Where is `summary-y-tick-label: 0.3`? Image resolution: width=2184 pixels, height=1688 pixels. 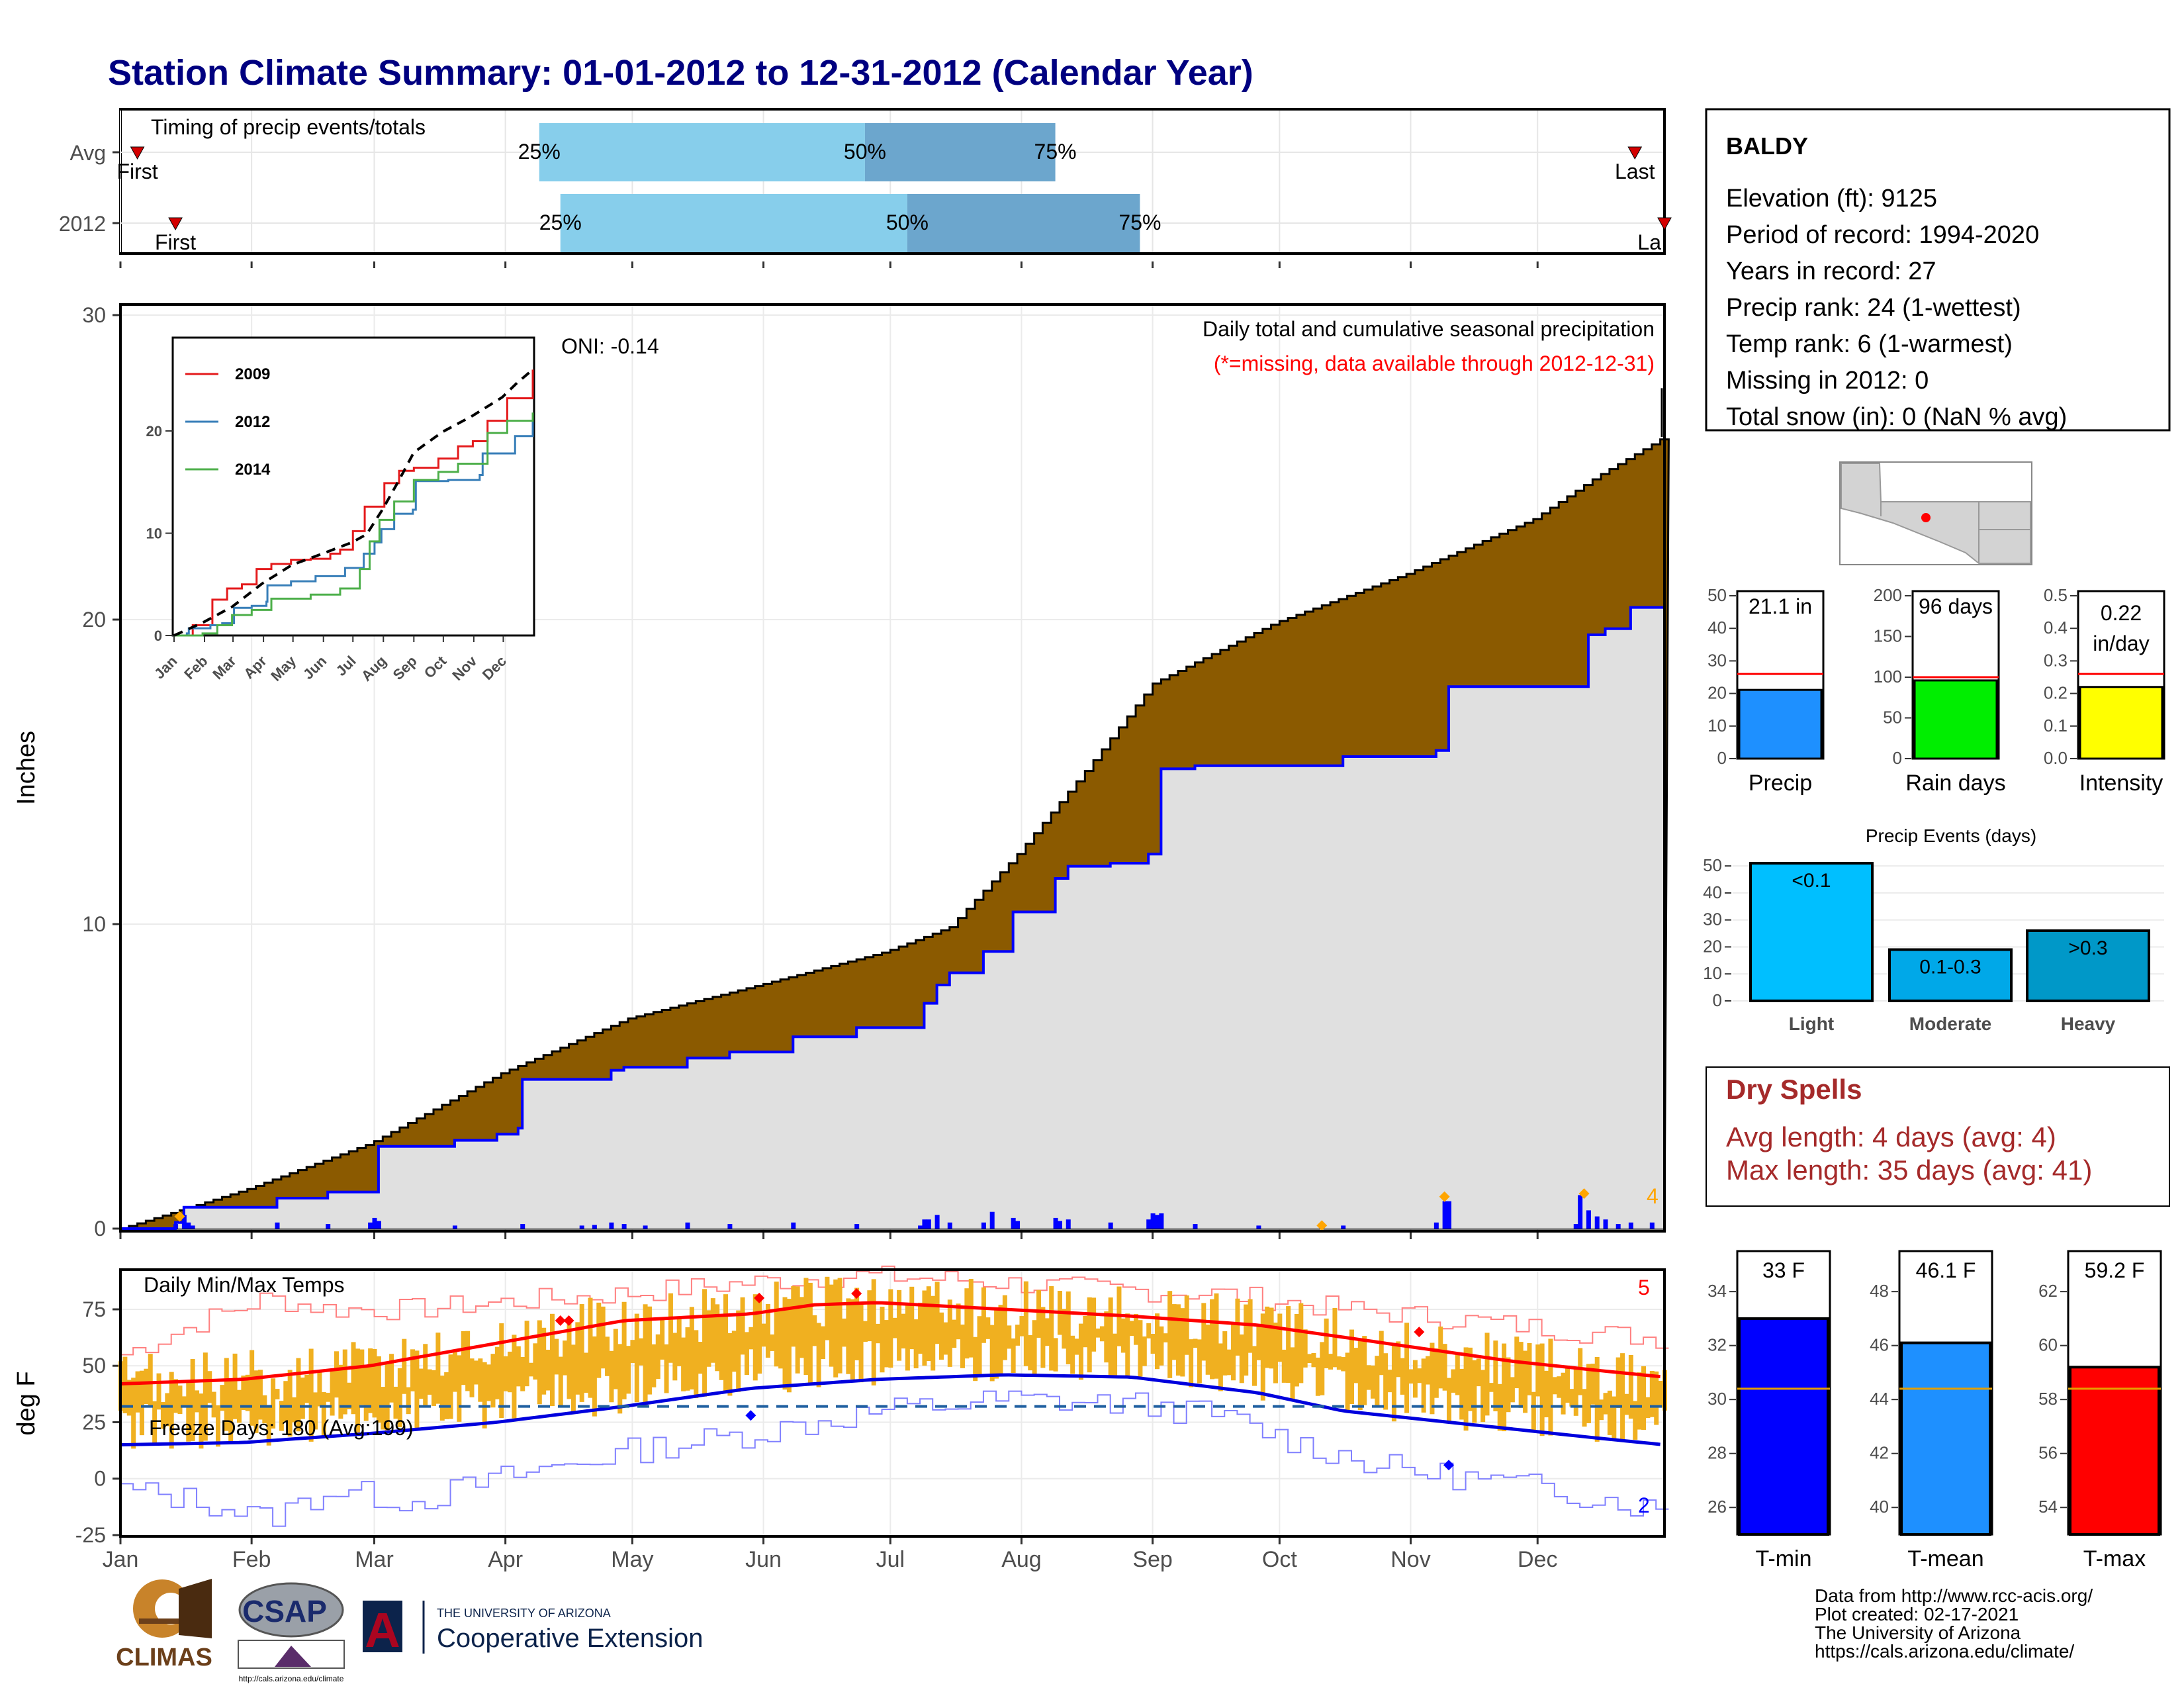 summary-y-tick-label: 0.3 is located at coordinates (2056, 660).